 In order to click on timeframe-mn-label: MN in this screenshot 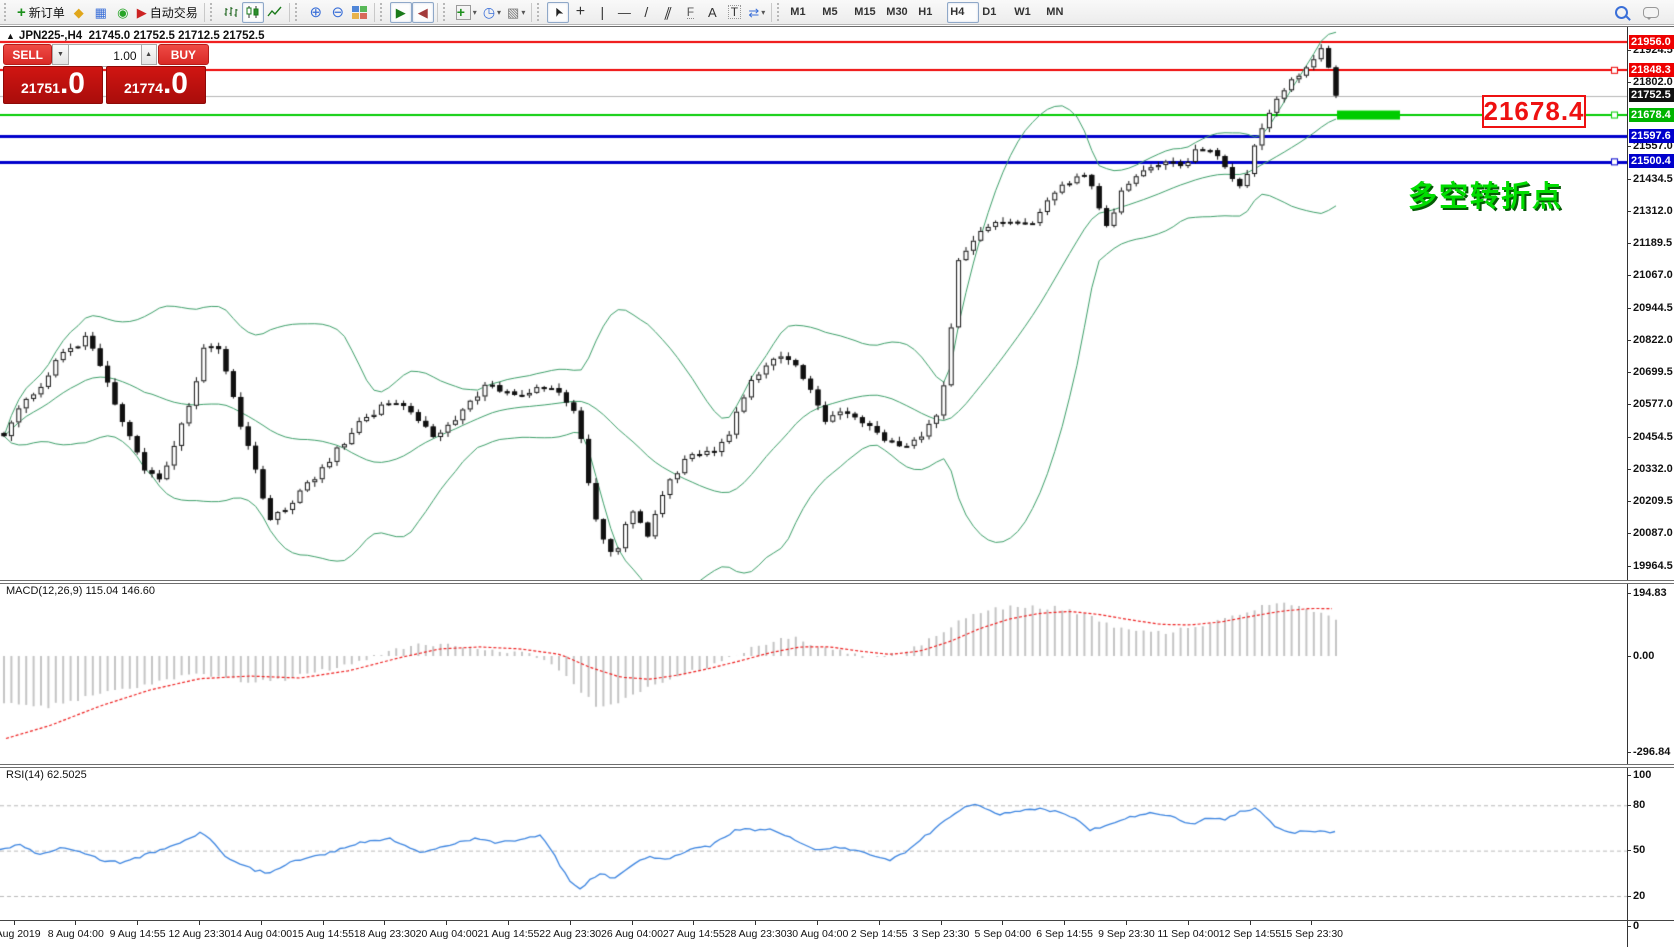, I will do `click(1055, 12)`.